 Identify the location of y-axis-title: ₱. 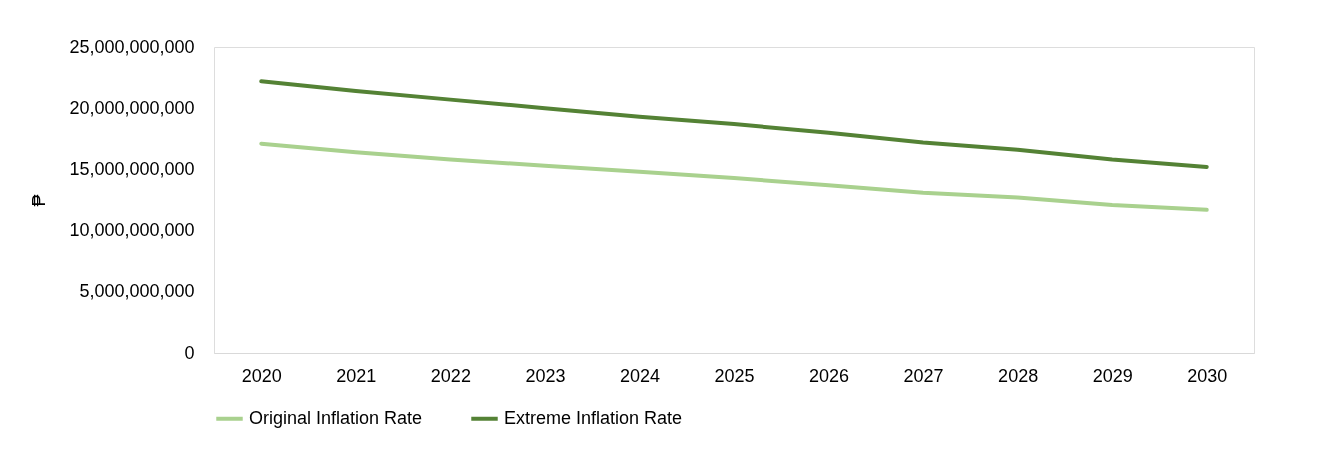
(39, 200).